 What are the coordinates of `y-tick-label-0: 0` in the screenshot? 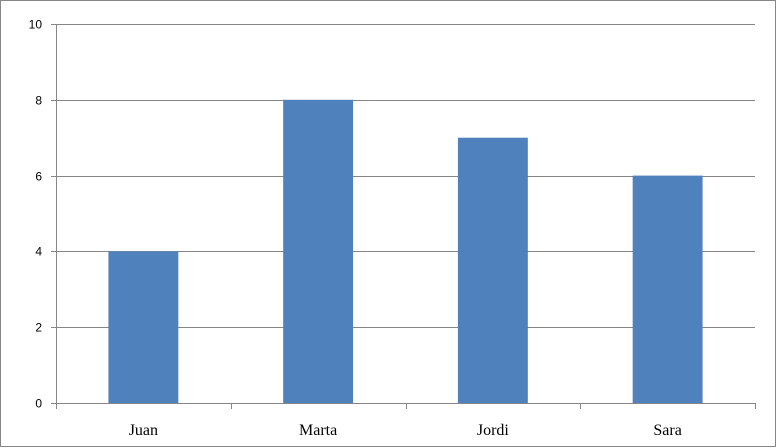 It's located at (38, 404).